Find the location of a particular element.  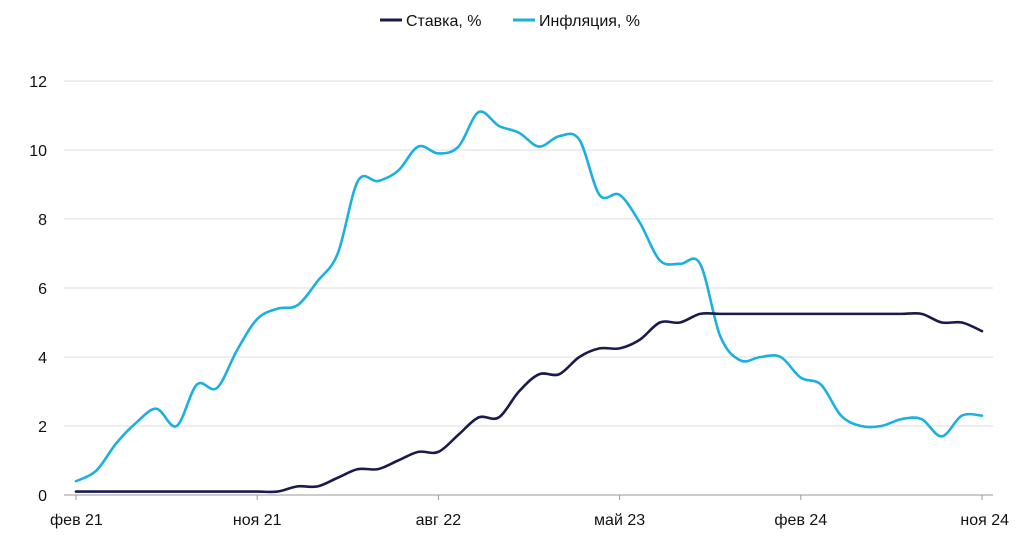

legend-item-inflation: Инфляция, % is located at coordinates (576, 21).